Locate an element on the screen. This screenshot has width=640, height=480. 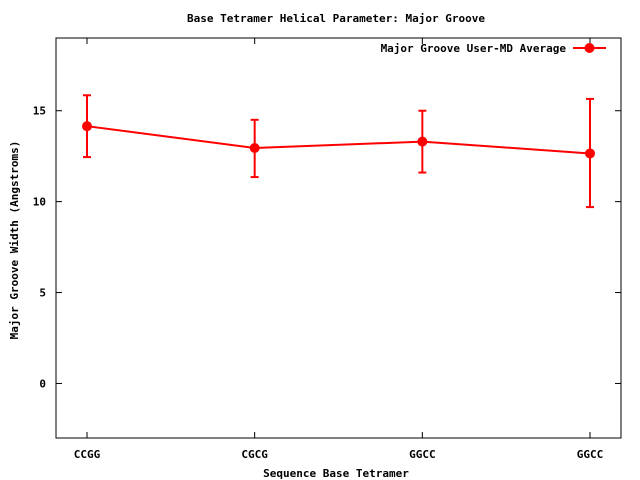
x-axis-label: Sequence Base Tetramer is located at coordinates (336, 473).